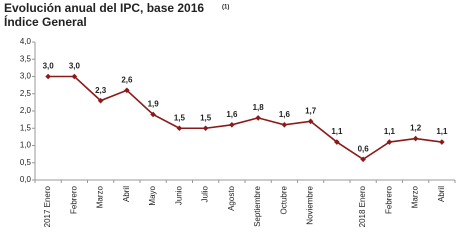 Image resolution: width=474 pixels, height=240 pixels. Describe the element at coordinates (26, 110) in the screenshot. I see `y-tick-label: 2,0` at that location.